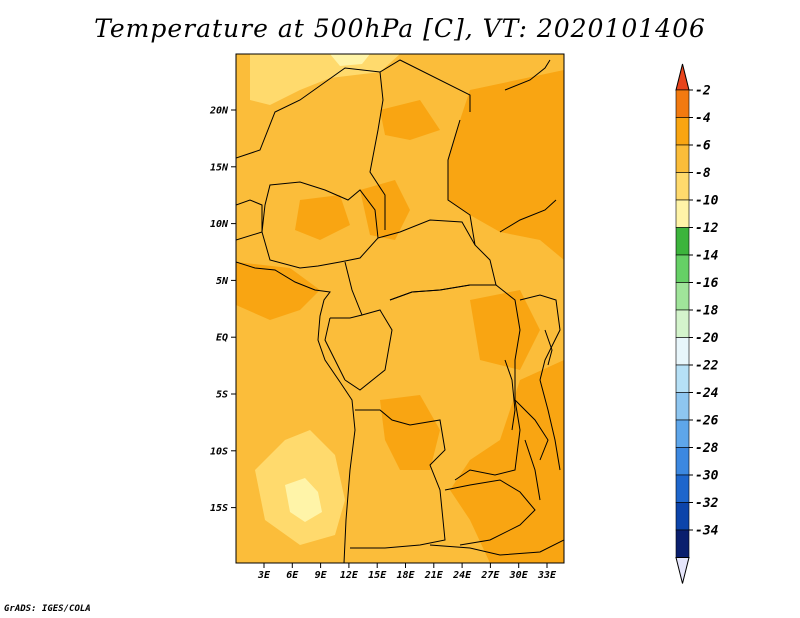  What do you see at coordinates (461, 182) in the screenshot?
I see `border-chad-sudan` at bounding box center [461, 182].